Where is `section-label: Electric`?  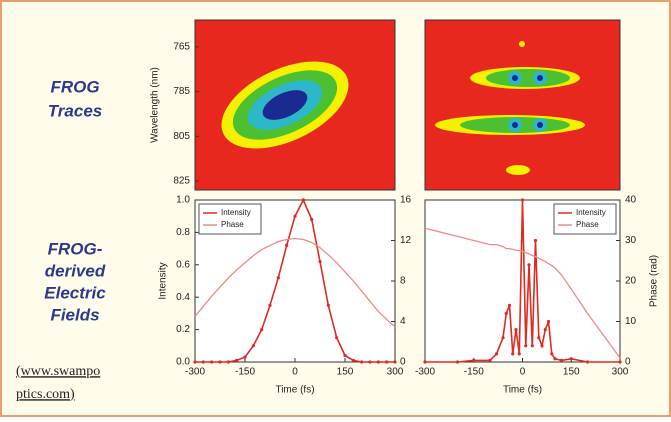 section-label: Electric is located at coordinates (75, 292).